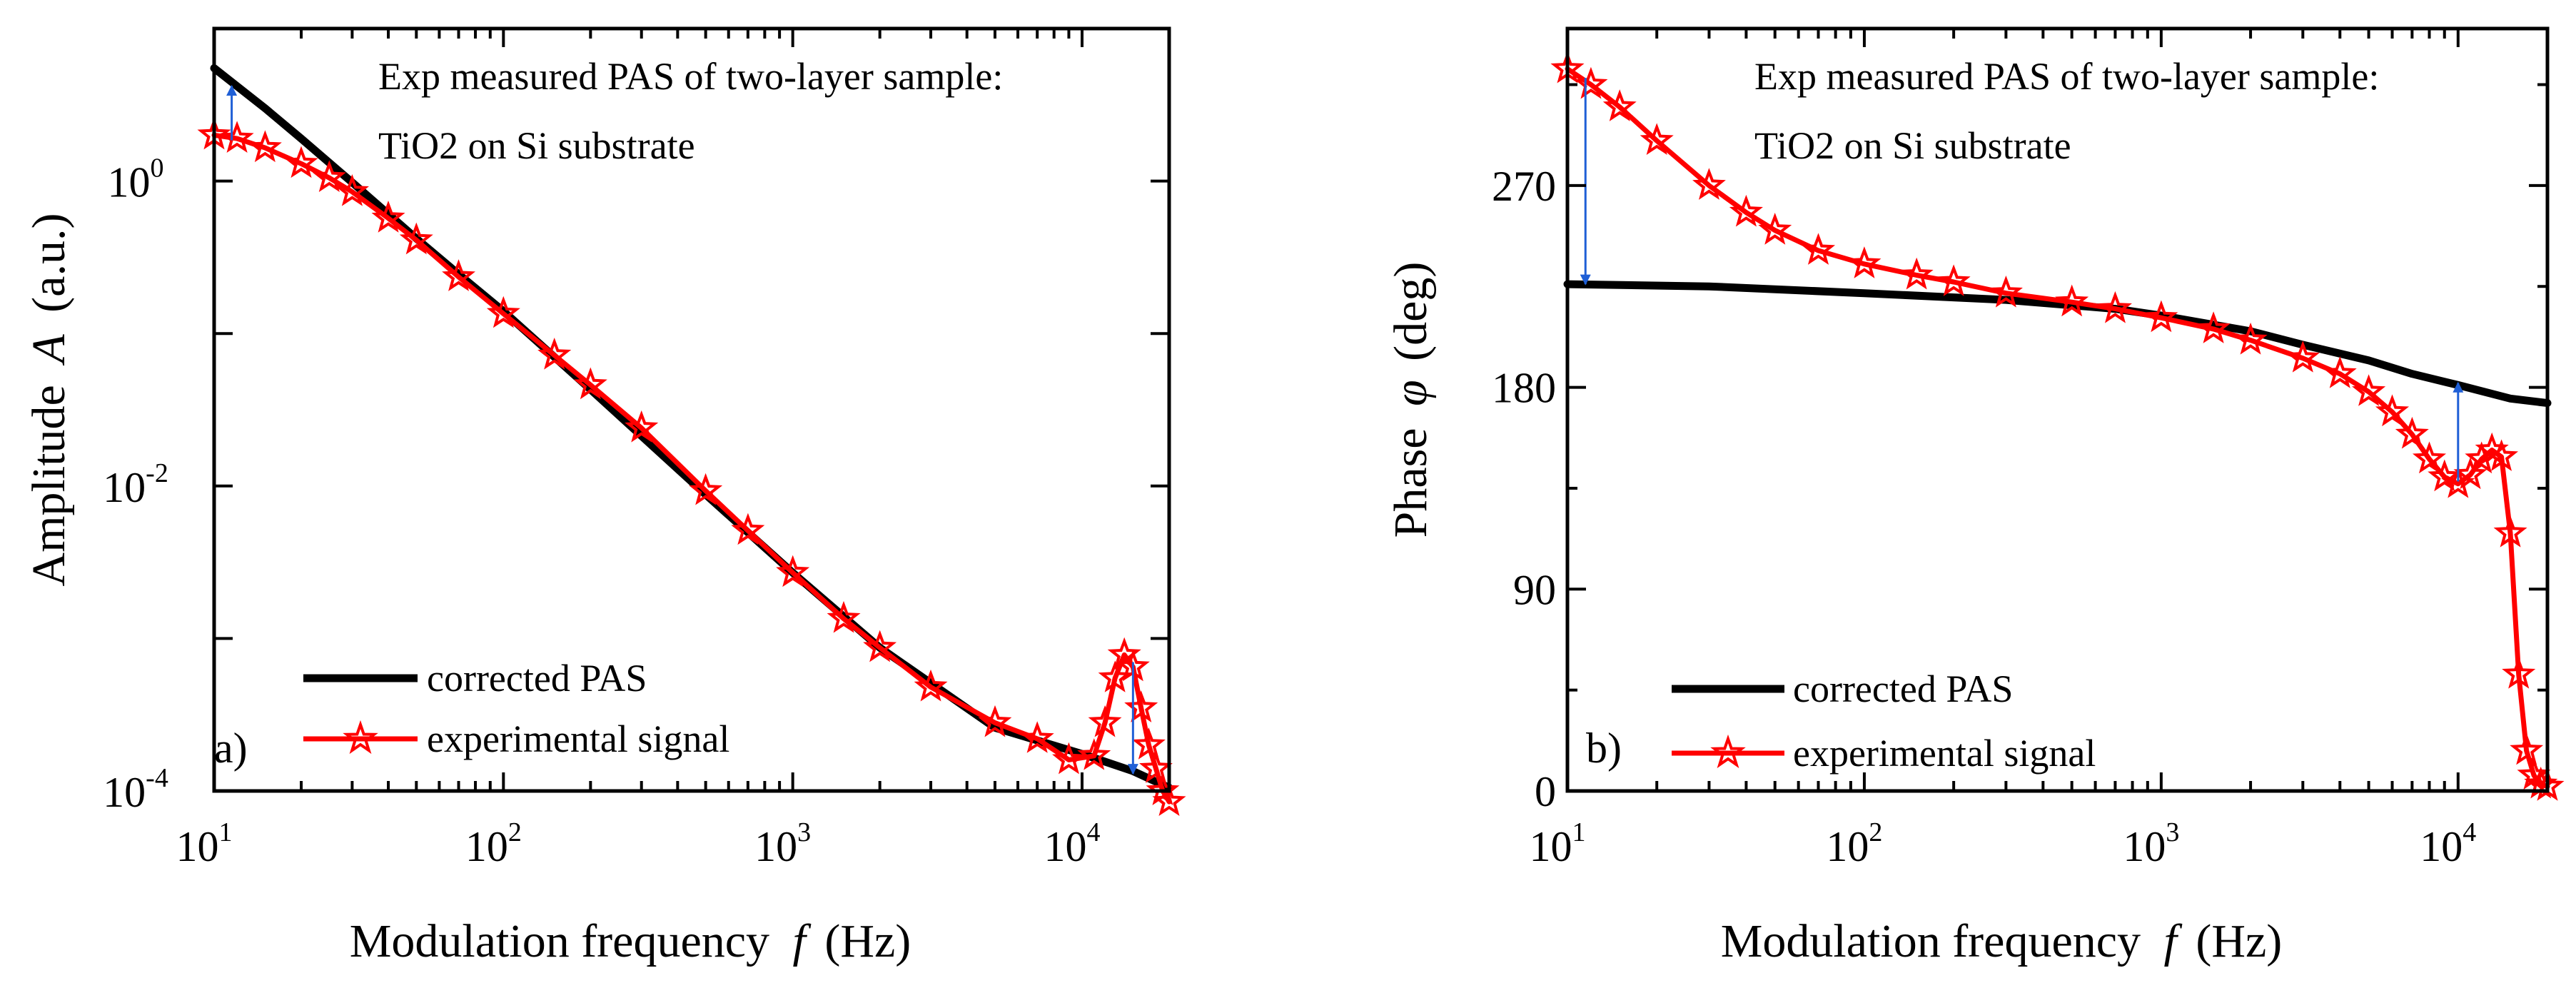  Describe the element at coordinates (157, 473) in the screenshot. I see `y-tick-exponent: -2` at that location.